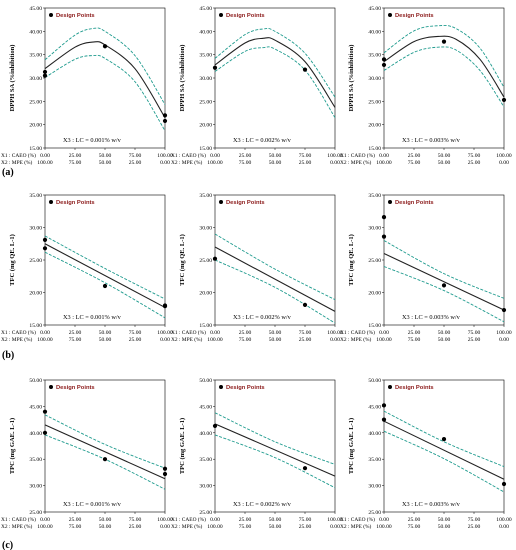 This screenshot has width=516, height=550. I want to click on lower-confidence-line, so click(275, 291).